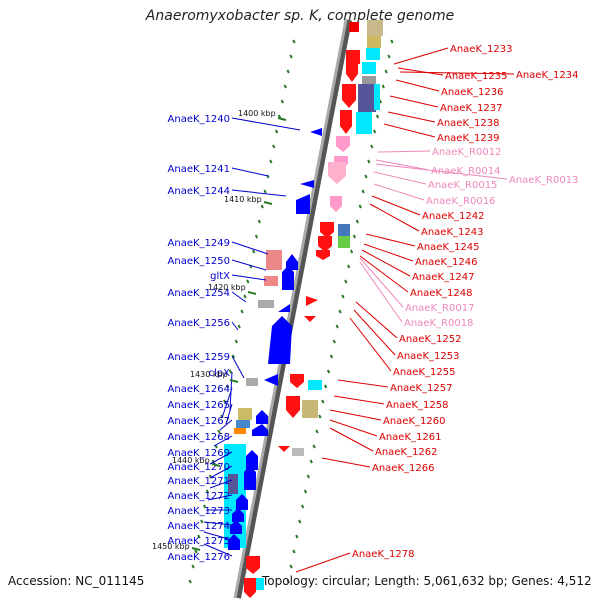  Describe the element at coordinates (465, 171) in the screenshot. I see `right-gene-label: AnaeK_R0014` at that location.